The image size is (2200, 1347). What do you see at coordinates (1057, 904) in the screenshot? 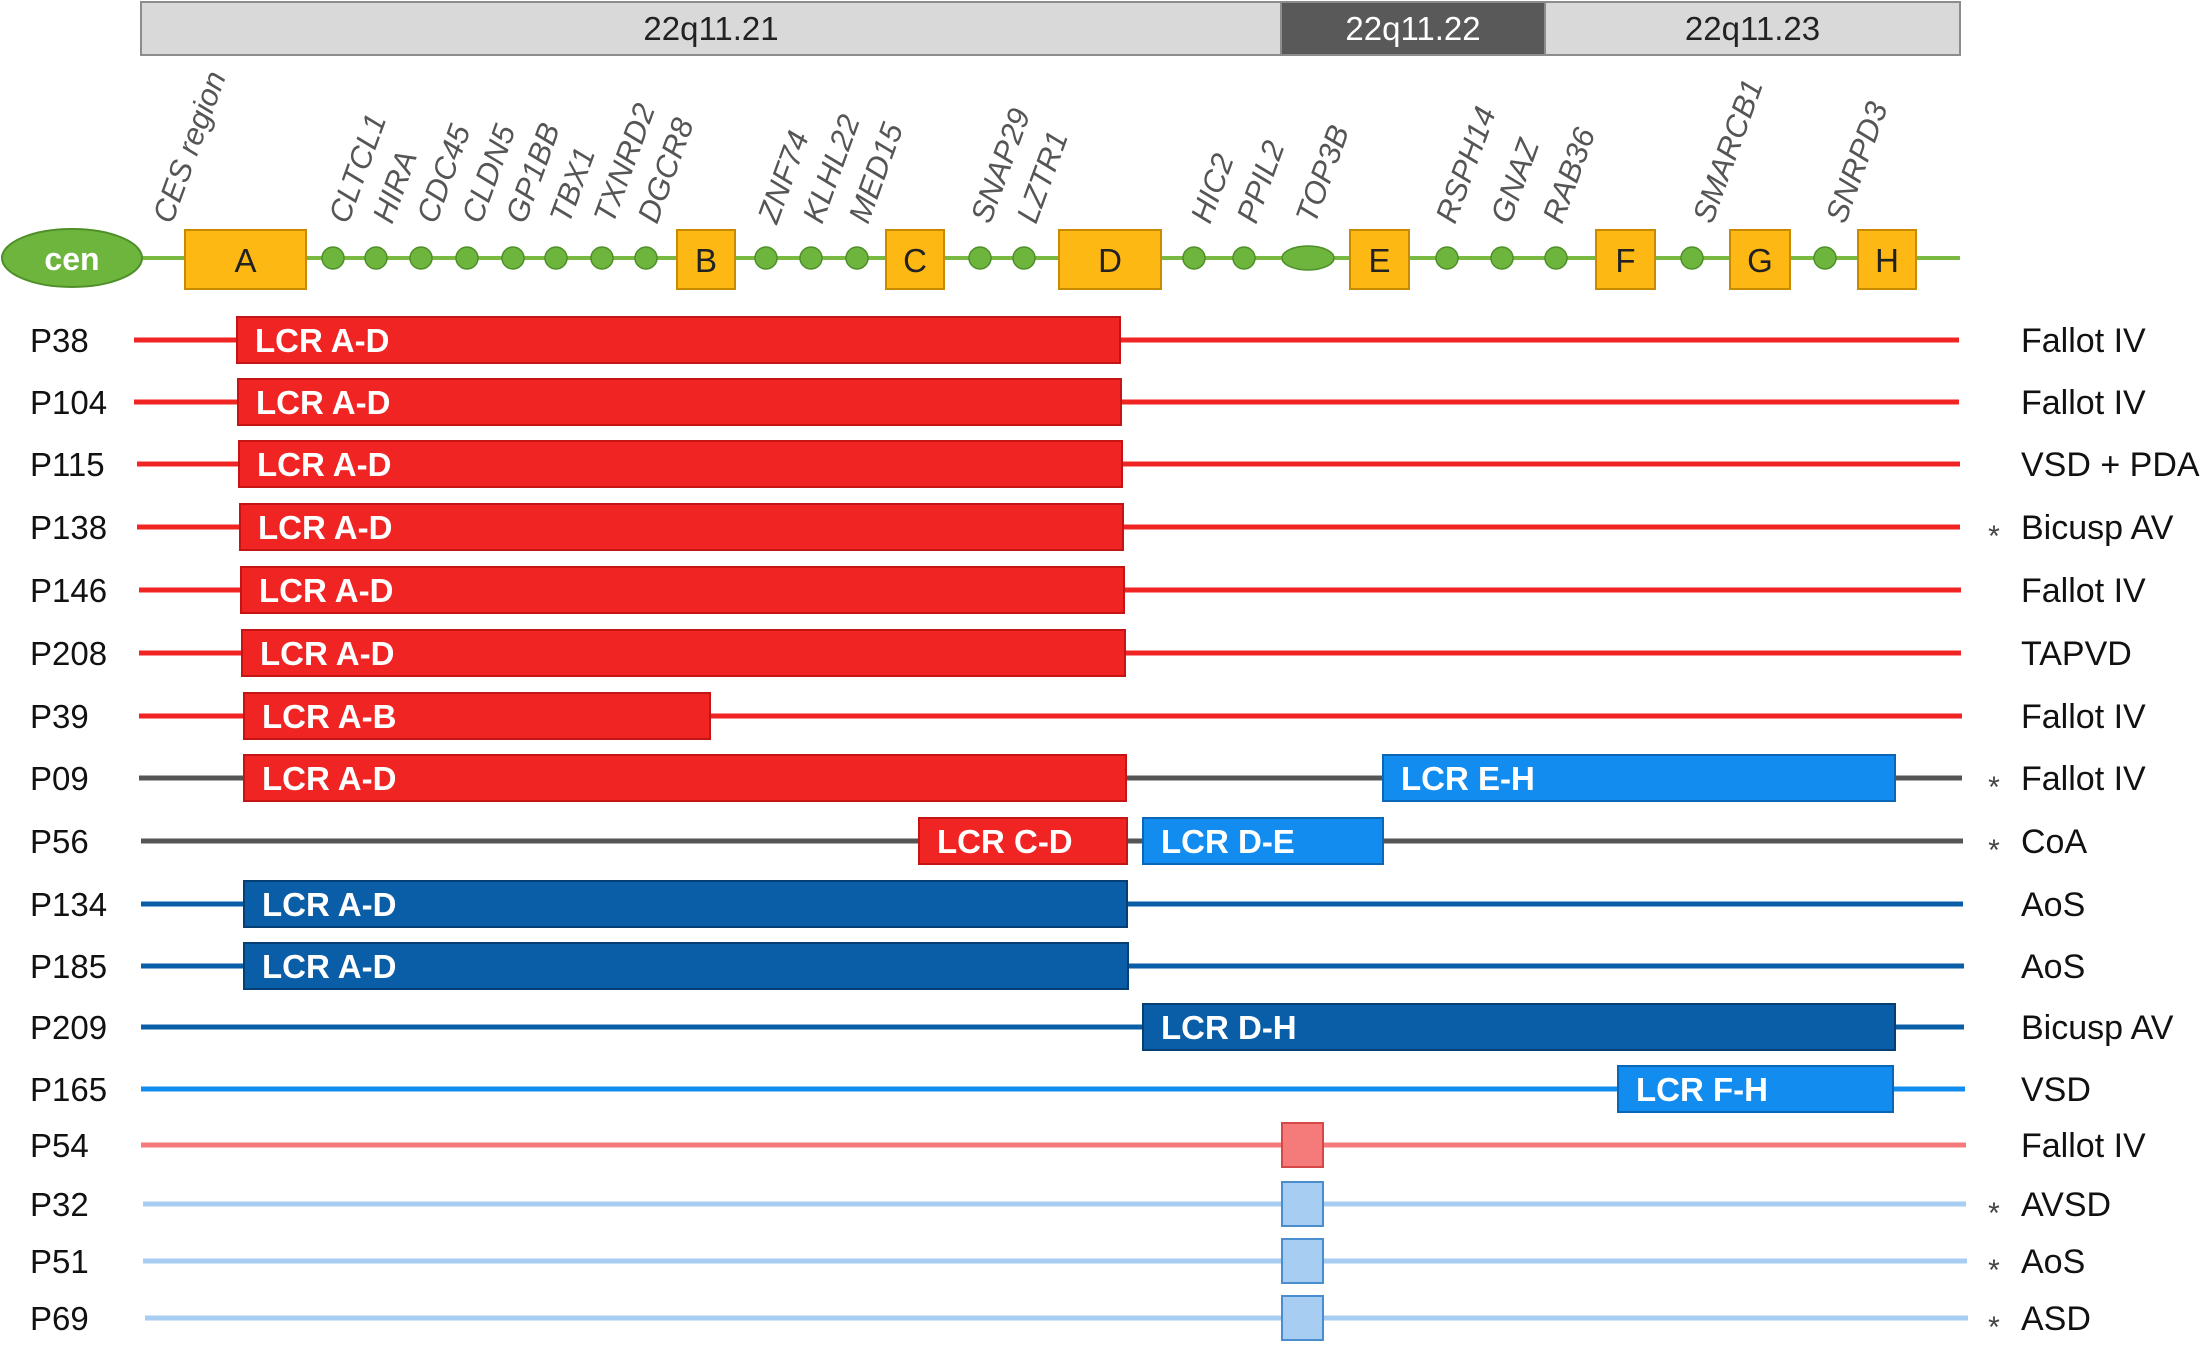
I see `patient-row-p134: P134LCR A-DAoS` at bounding box center [1057, 904].